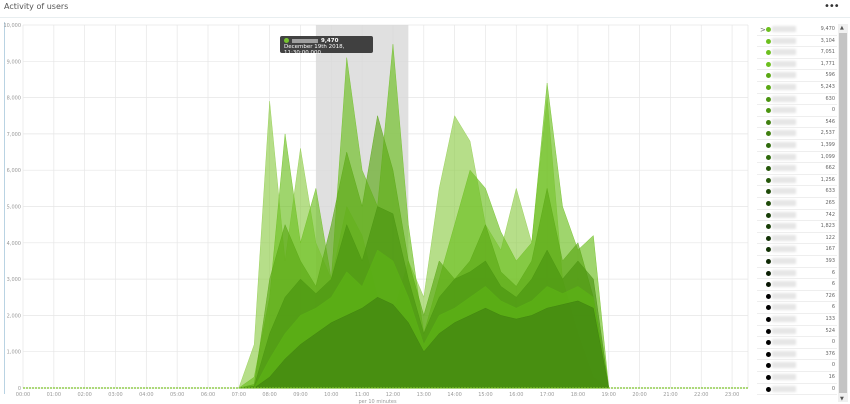 Image resolution: width=850 pixels, height=404 pixels. Describe the element at coordinates (326, 46) in the screenshot. I see `chart-tooltip: 9,470 December 19th 2018, 11:30:00.000` at that location.